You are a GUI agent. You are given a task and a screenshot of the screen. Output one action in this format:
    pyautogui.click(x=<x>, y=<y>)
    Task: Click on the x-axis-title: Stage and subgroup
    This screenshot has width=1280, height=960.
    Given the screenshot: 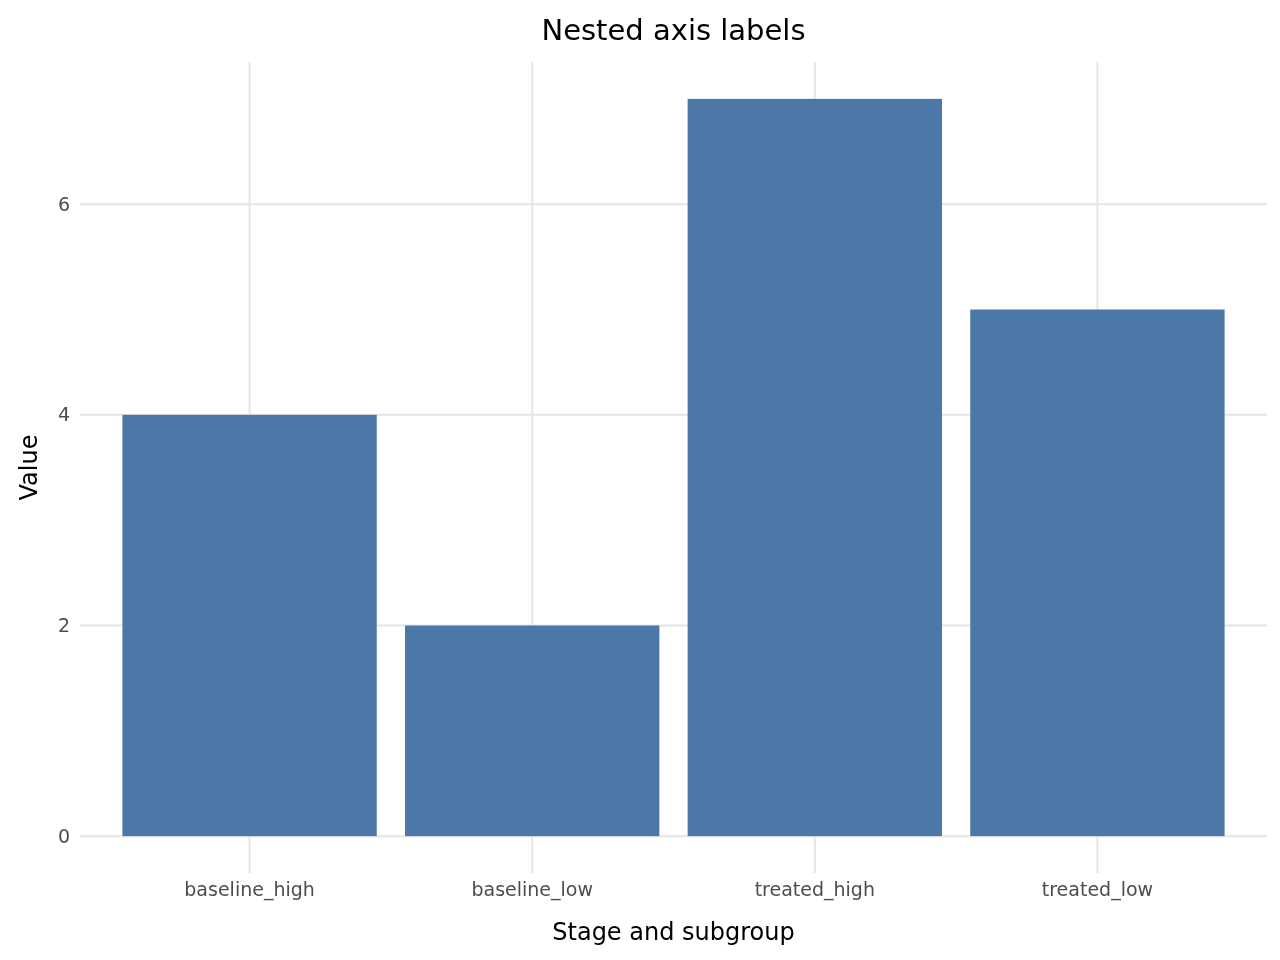 What is the action you would take?
    pyautogui.click(x=673, y=932)
    